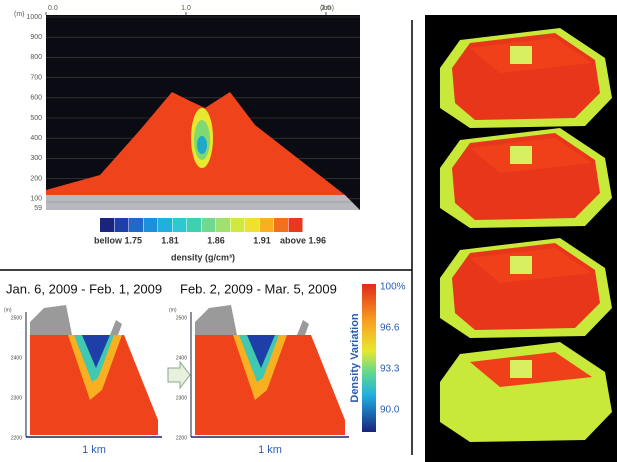  I want to click on colorbar-label: 96.6, so click(390, 328).